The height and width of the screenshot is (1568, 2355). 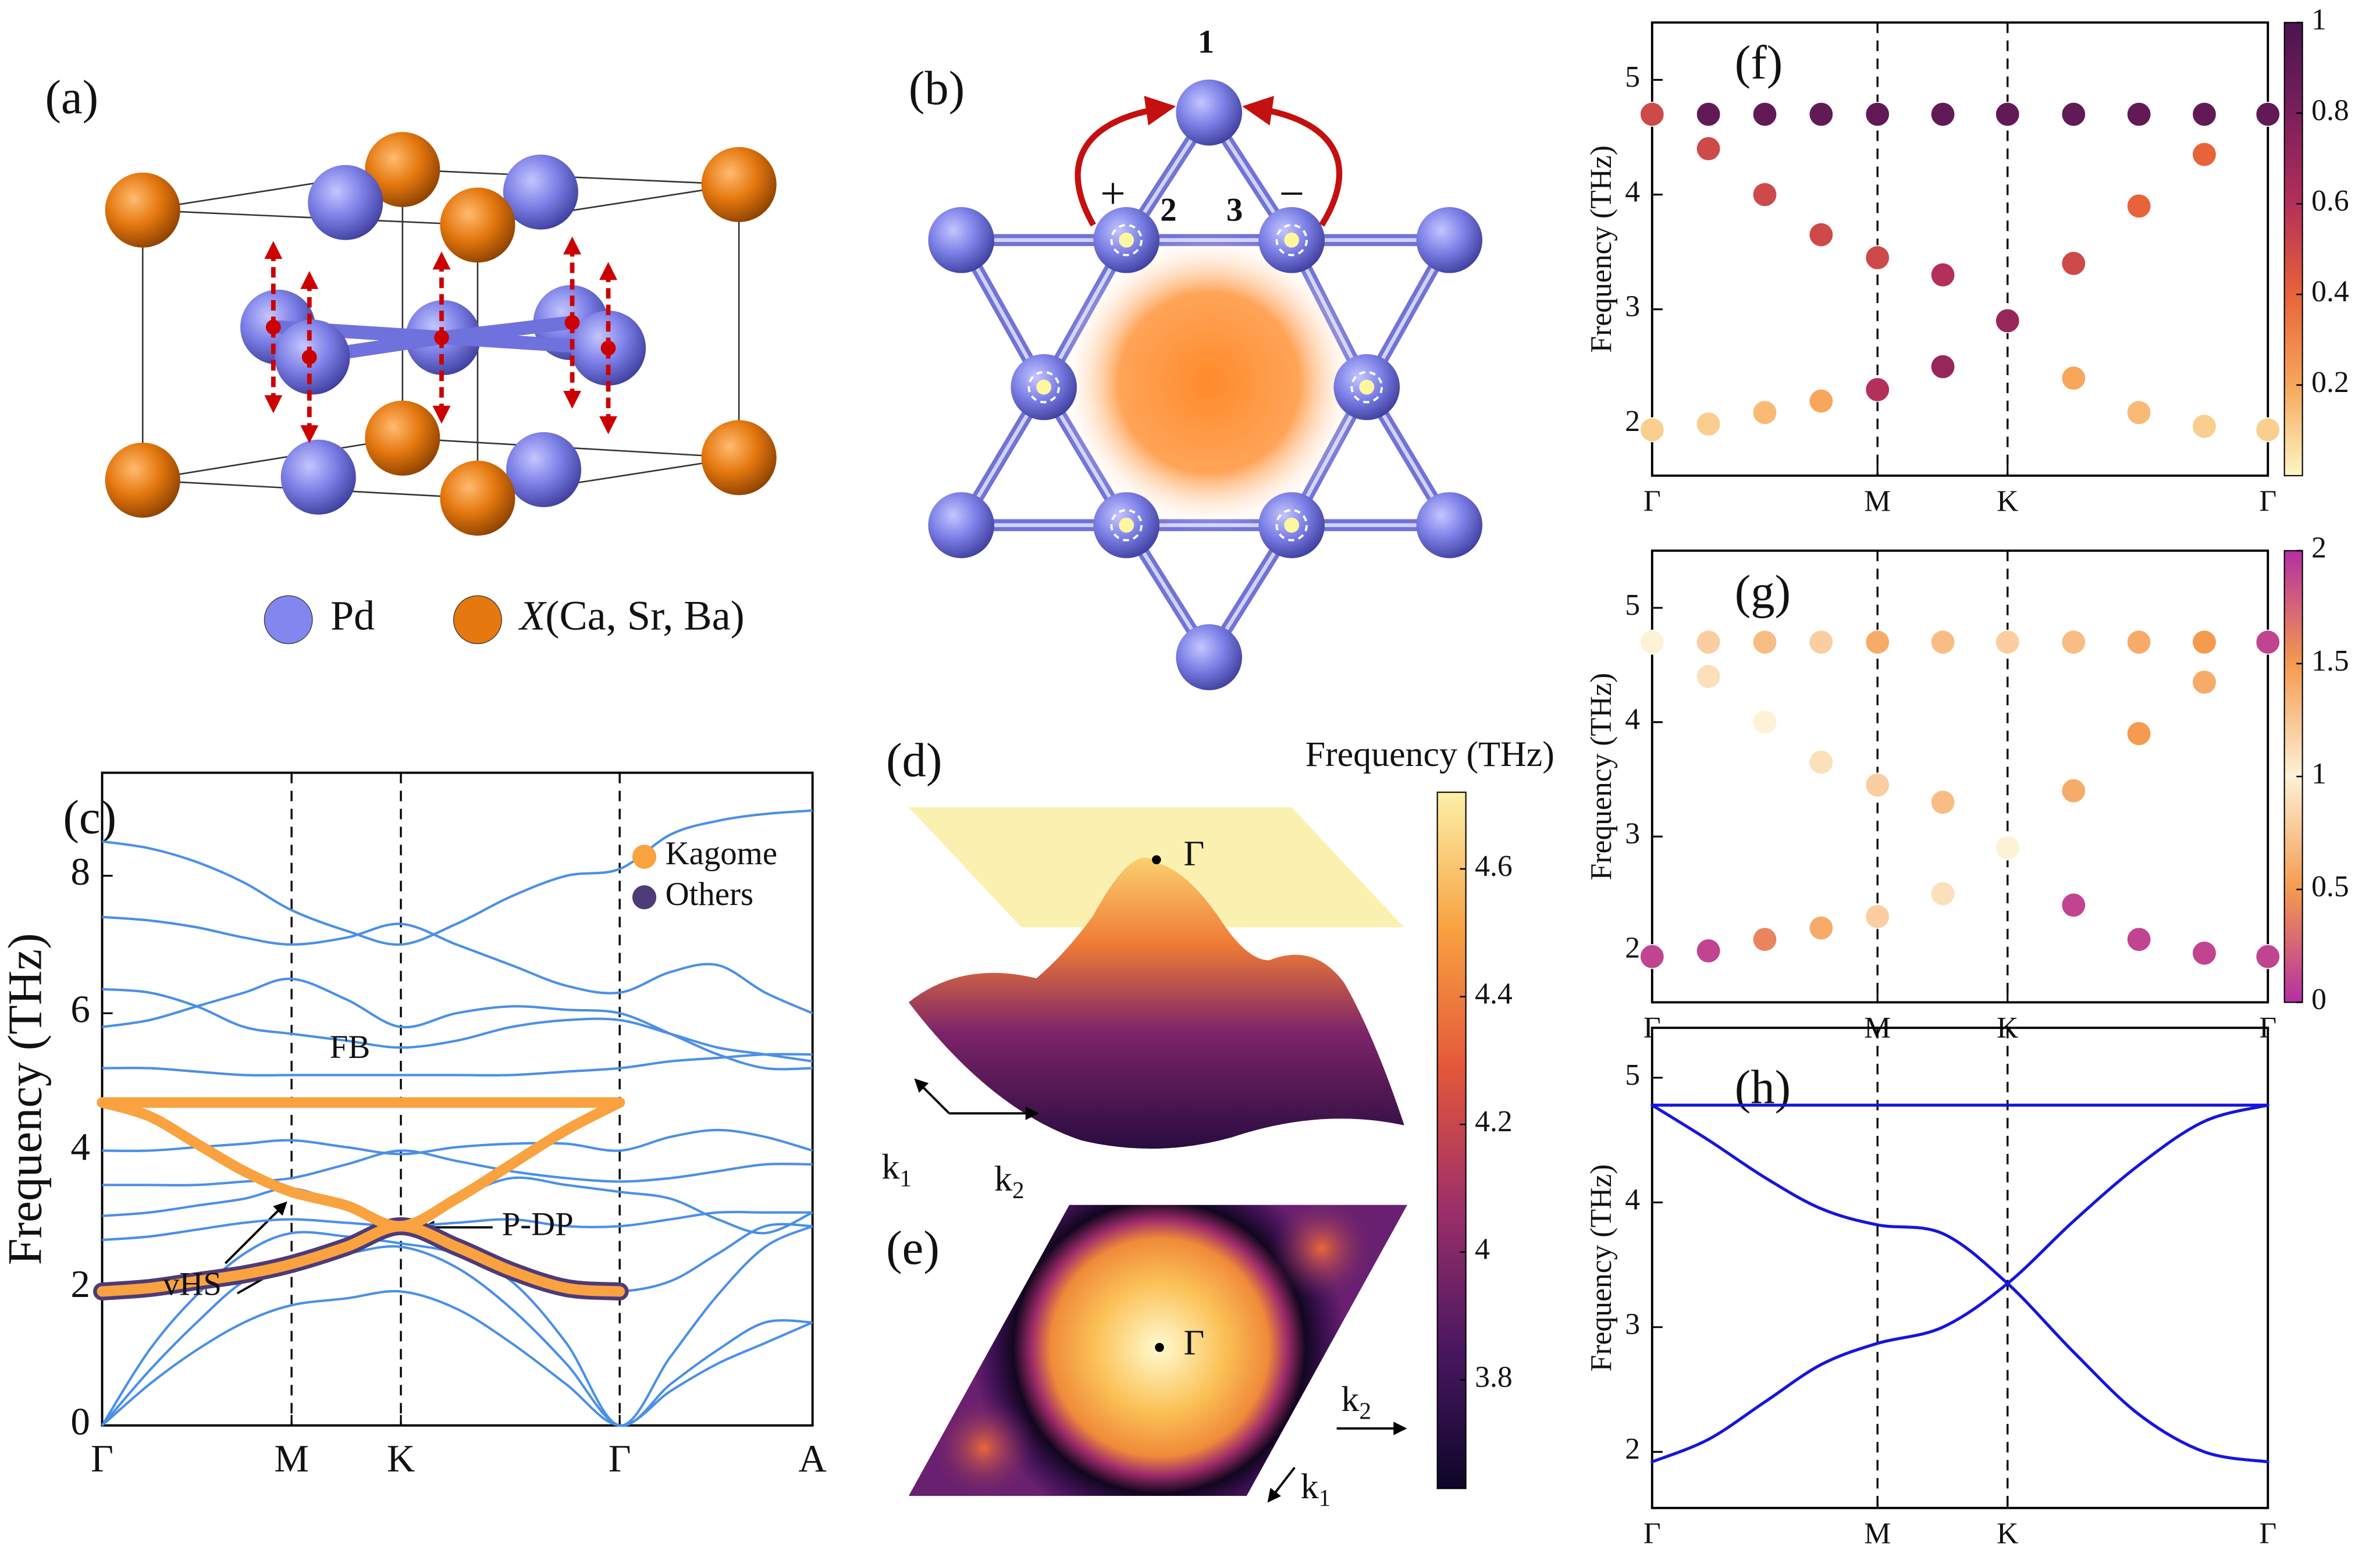 What do you see at coordinates (80, 871) in the screenshot?
I see `y-tick-label: 8` at bounding box center [80, 871].